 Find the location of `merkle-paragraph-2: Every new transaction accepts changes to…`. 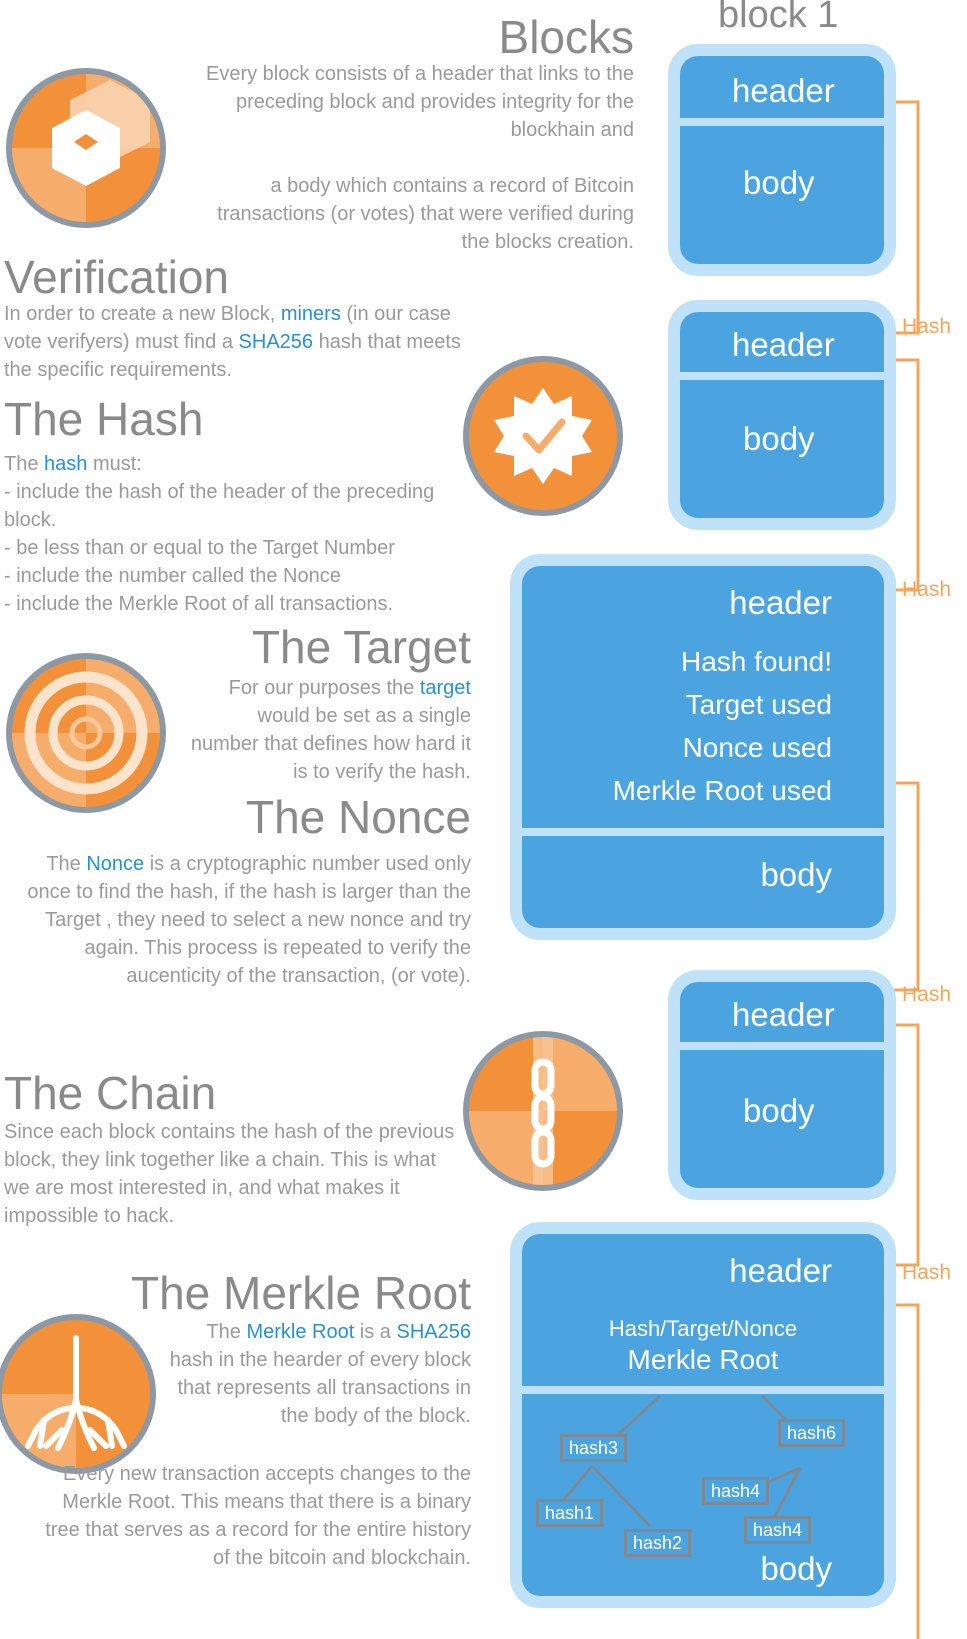

merkle-paragraph-2: Every new transaction accepts changes to… is located at coordinates (258, 1516).